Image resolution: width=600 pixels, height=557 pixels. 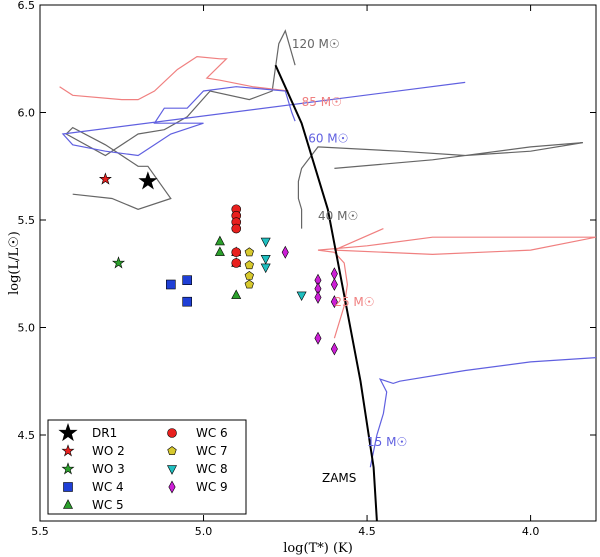 I want to click on legend-label-wc-5: WC 5, so click(x=108, y=505).